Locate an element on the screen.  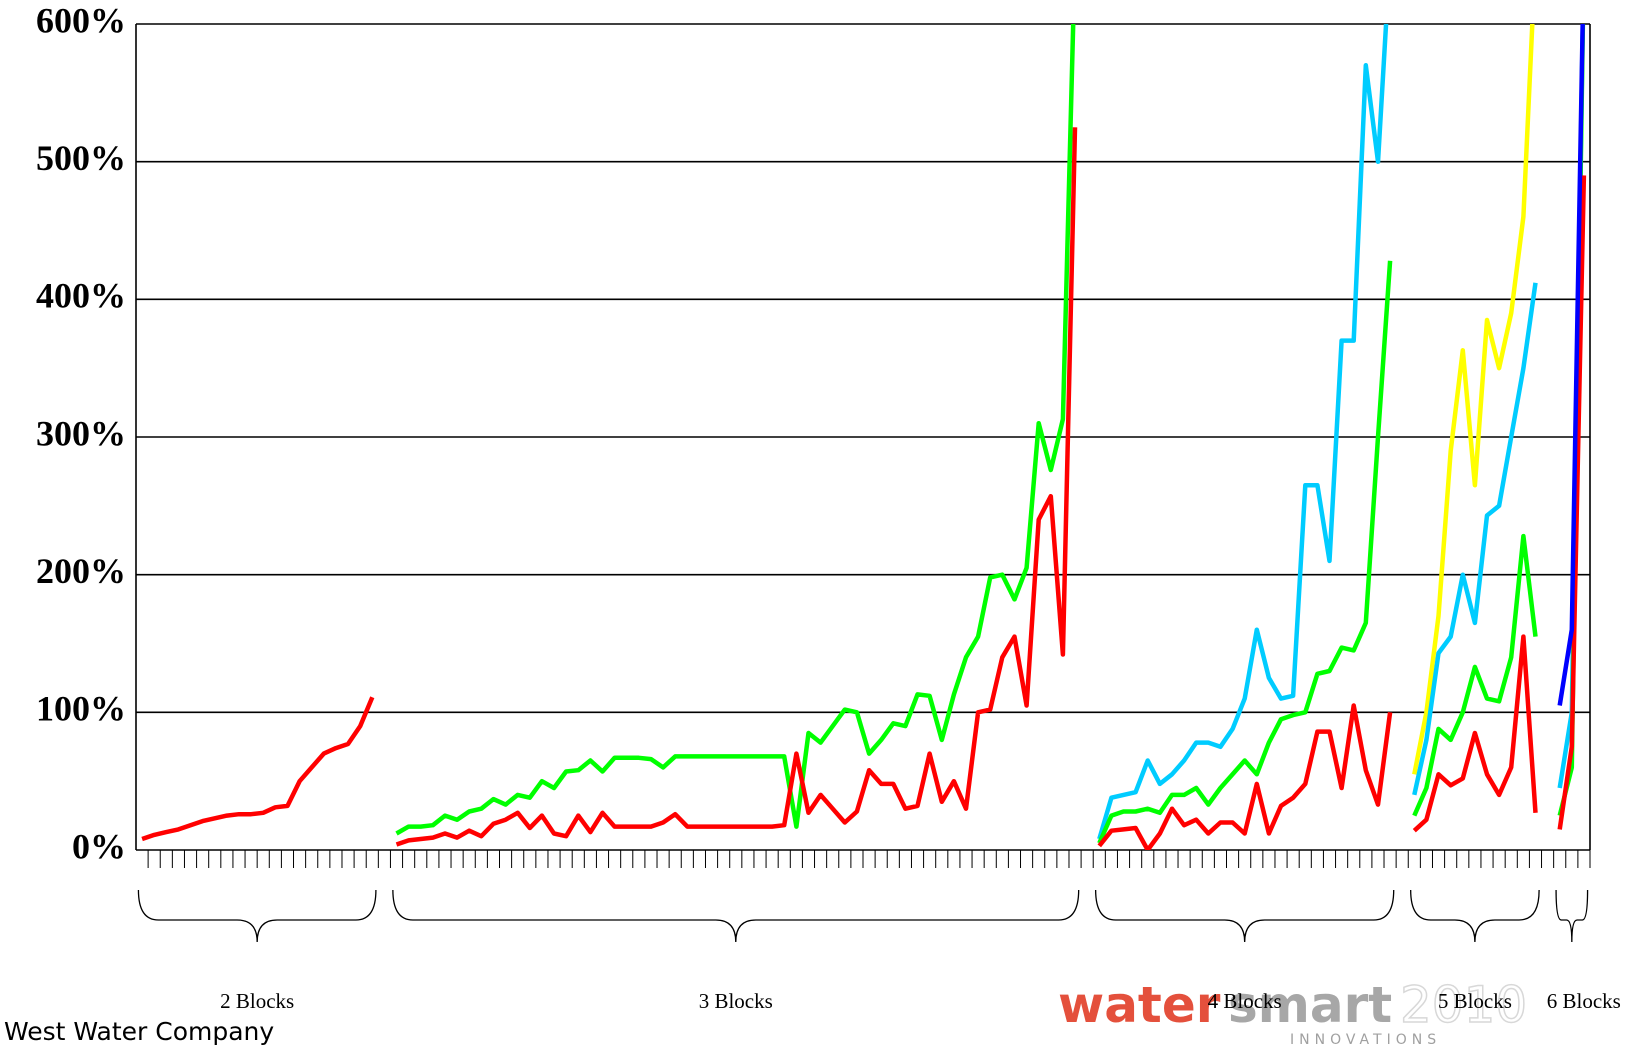
logo-tagline: INNOVATIONS is located at coordinates (1365, 1039).